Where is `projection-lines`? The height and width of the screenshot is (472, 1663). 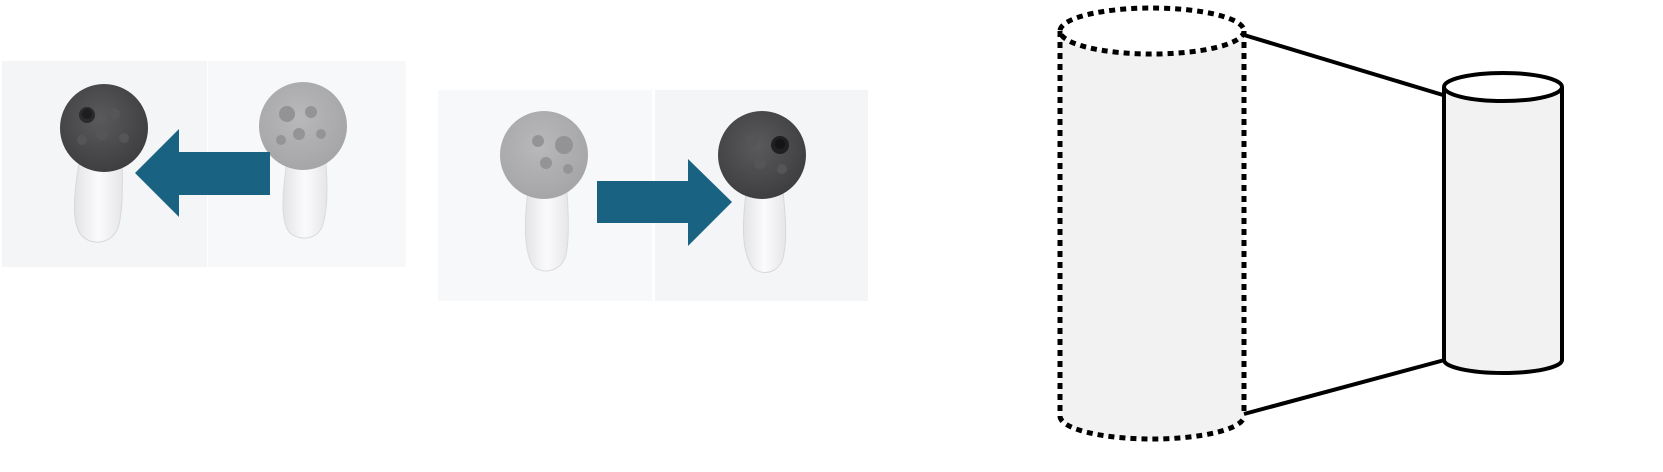
projection-lines is located at coordinates (1348, 224).